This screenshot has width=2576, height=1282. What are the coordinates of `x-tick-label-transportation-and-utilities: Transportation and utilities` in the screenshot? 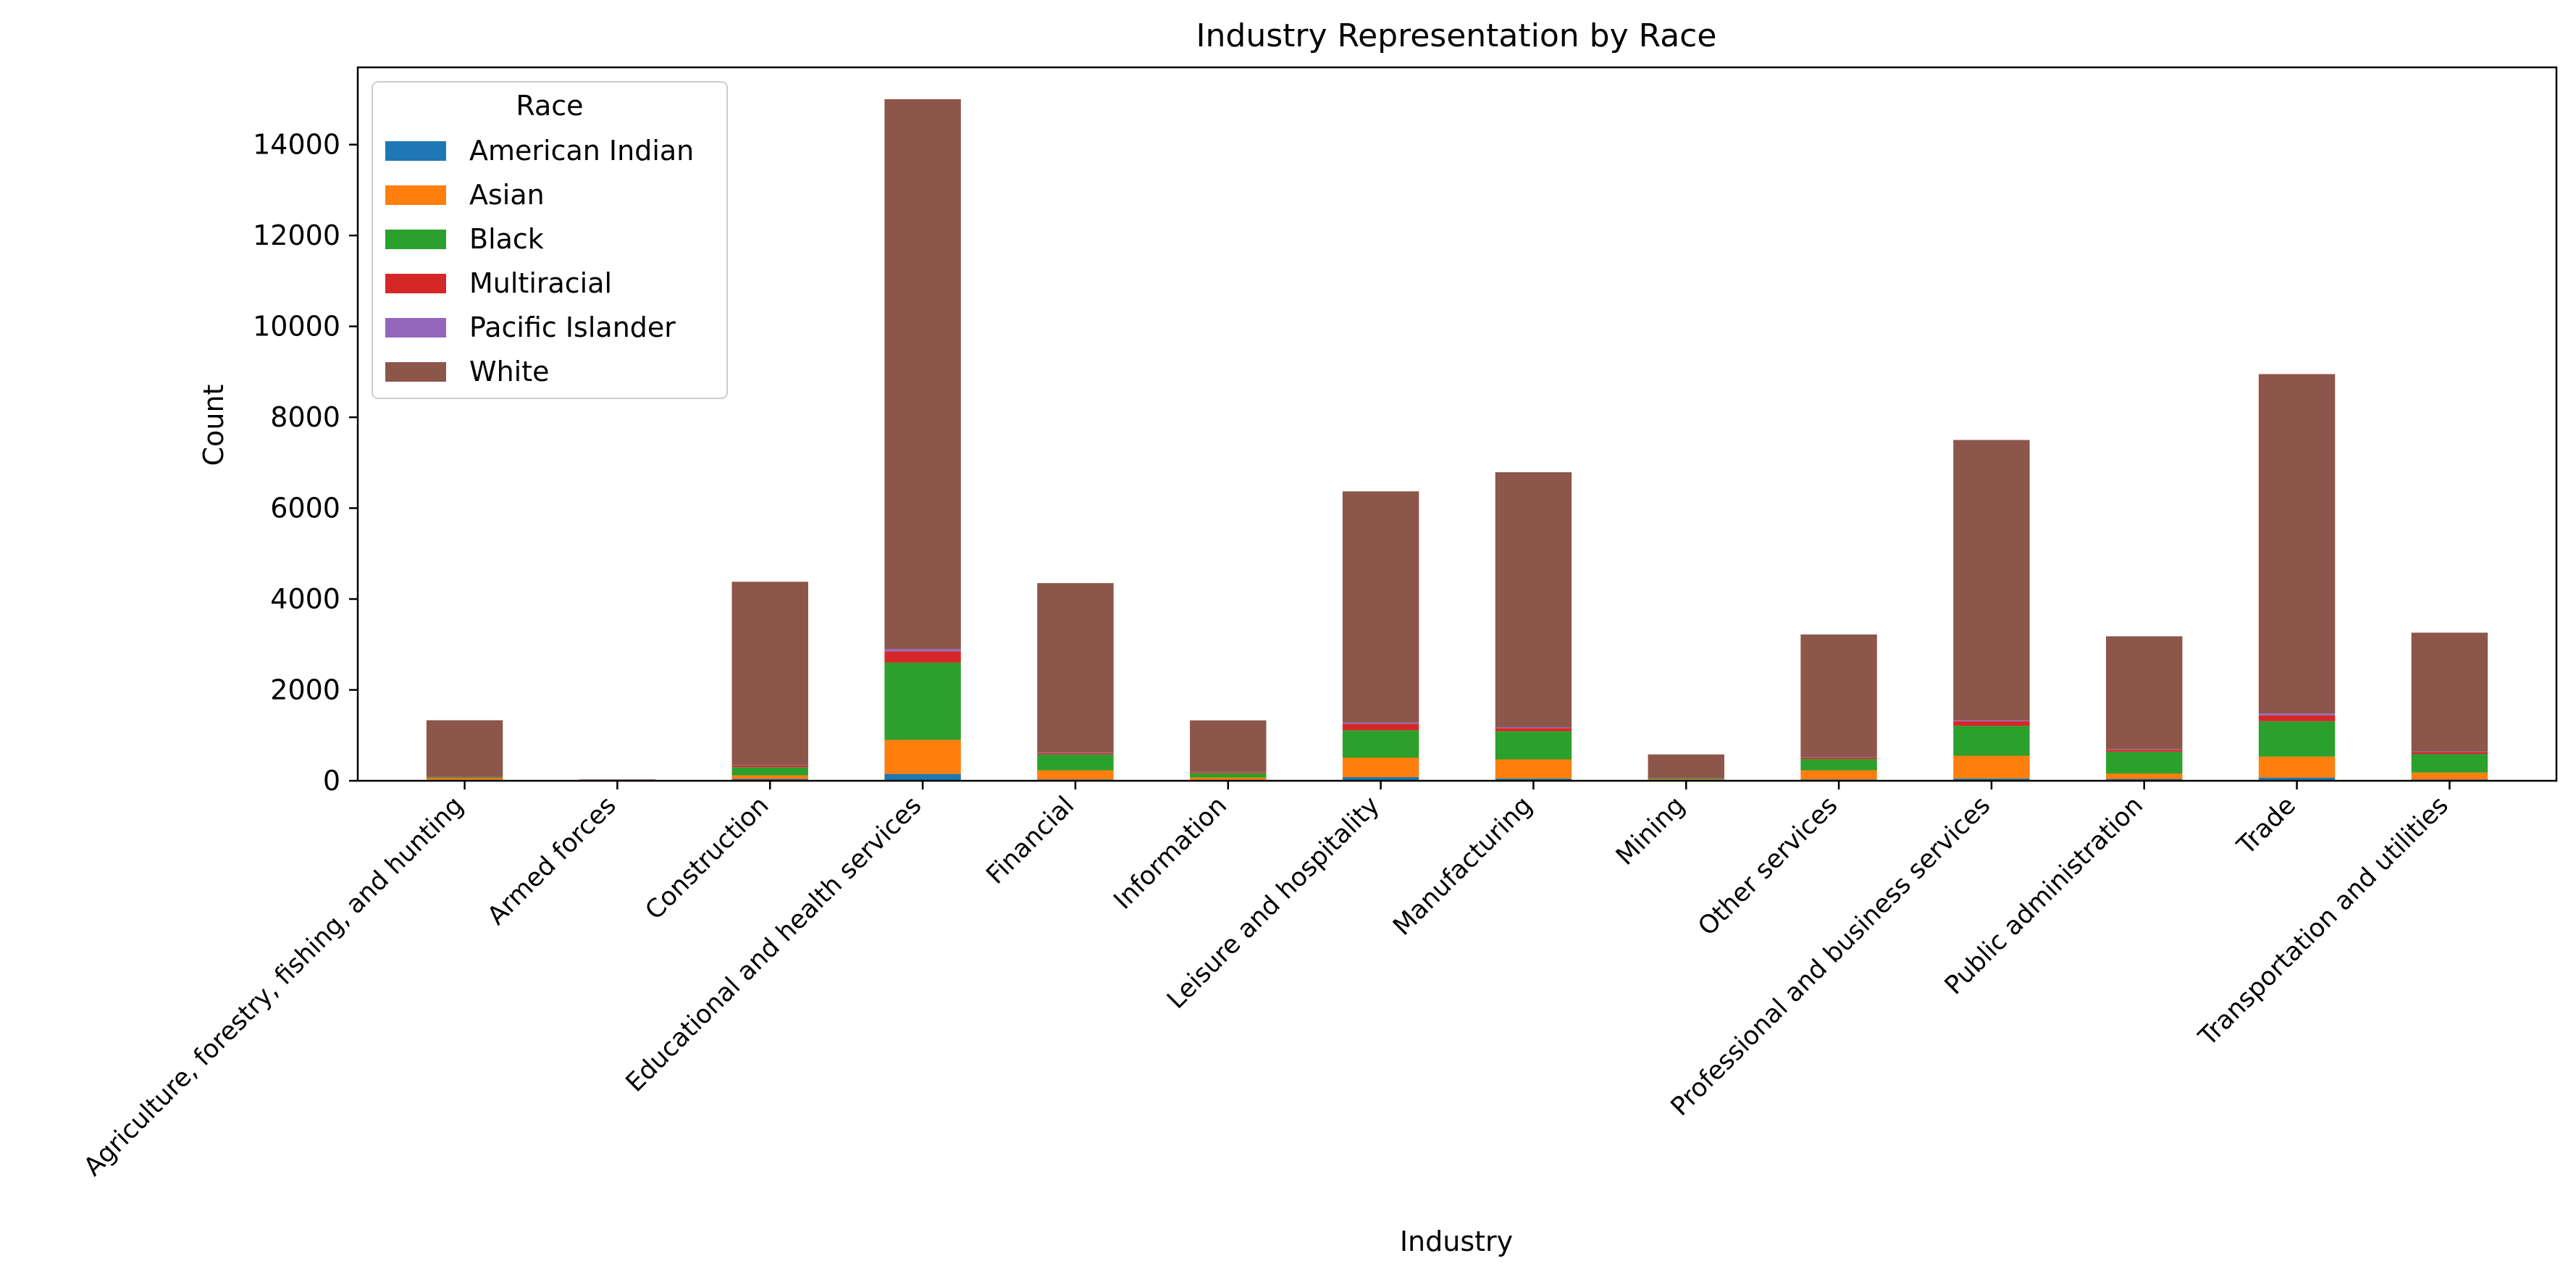 It's located at (2323, 922).